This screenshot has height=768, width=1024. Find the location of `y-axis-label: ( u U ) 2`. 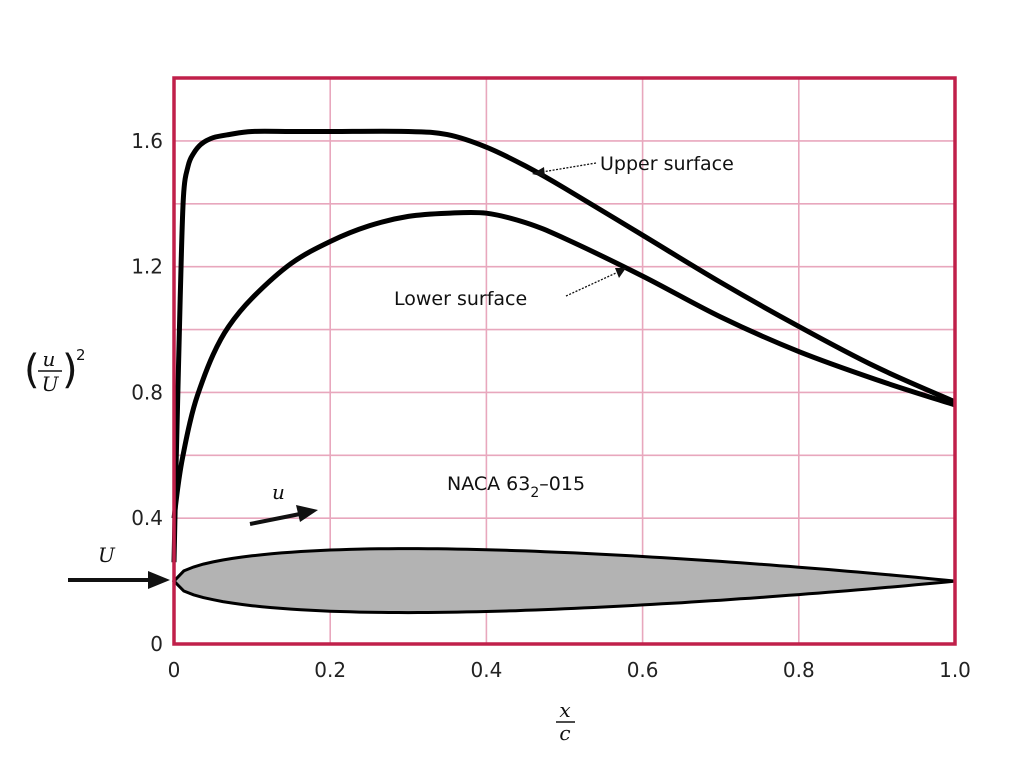

y-axis-label: ( u U ) 2 is located at coordinates (55, 371).